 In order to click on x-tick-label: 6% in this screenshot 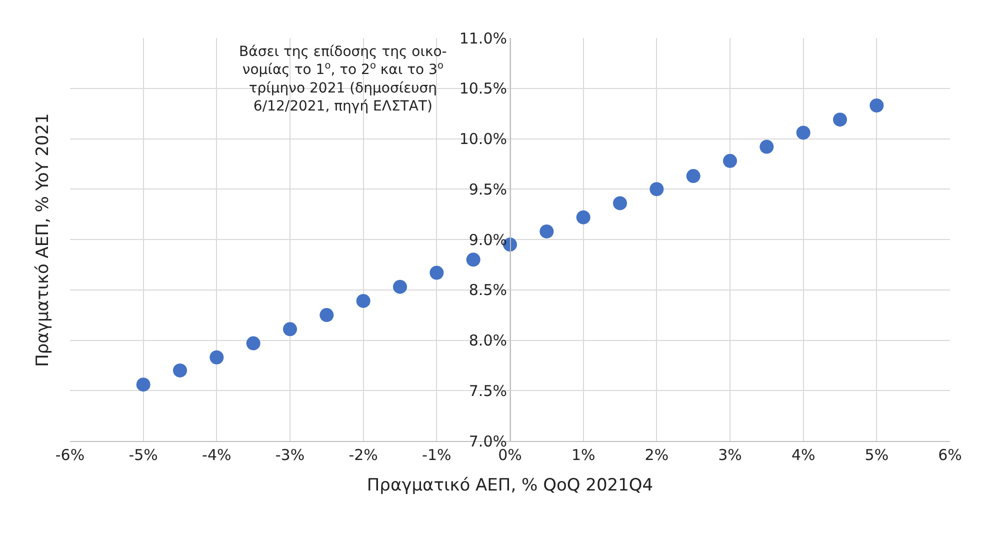, I will do `click(950, 455)`.